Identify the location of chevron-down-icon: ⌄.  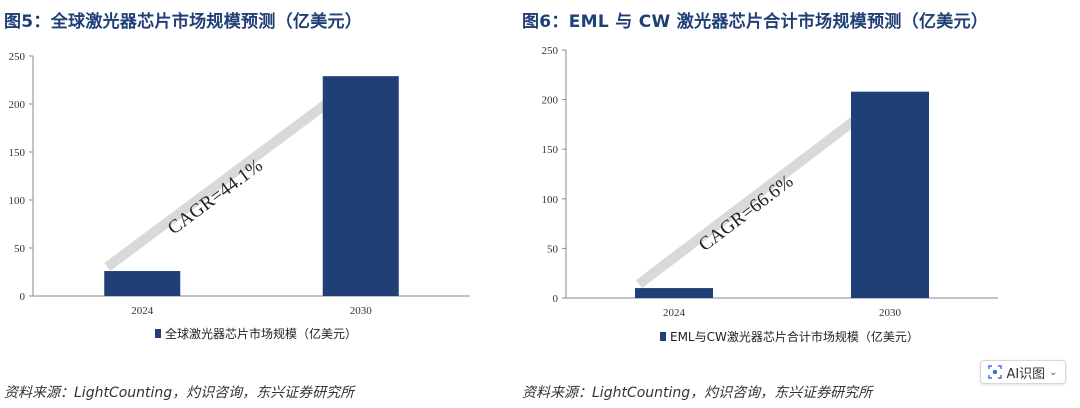
(1053, 372).